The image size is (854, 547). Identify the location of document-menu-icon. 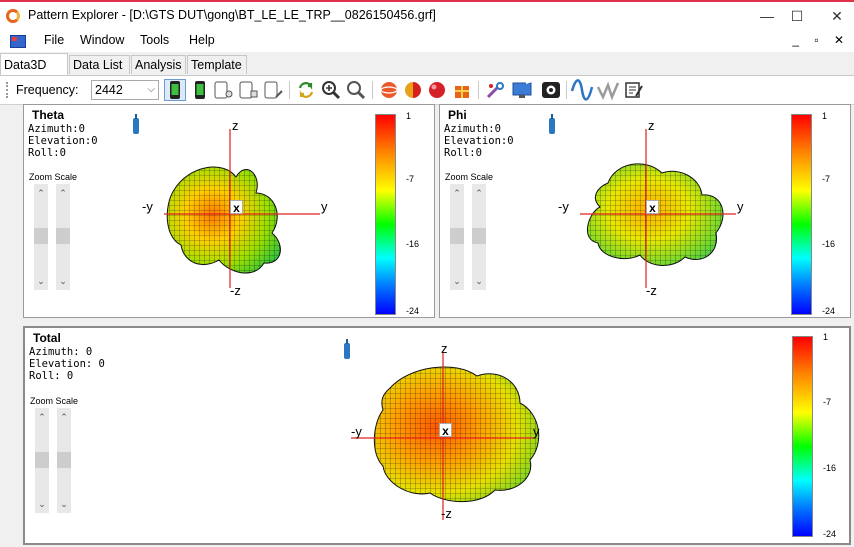
(18, 41).